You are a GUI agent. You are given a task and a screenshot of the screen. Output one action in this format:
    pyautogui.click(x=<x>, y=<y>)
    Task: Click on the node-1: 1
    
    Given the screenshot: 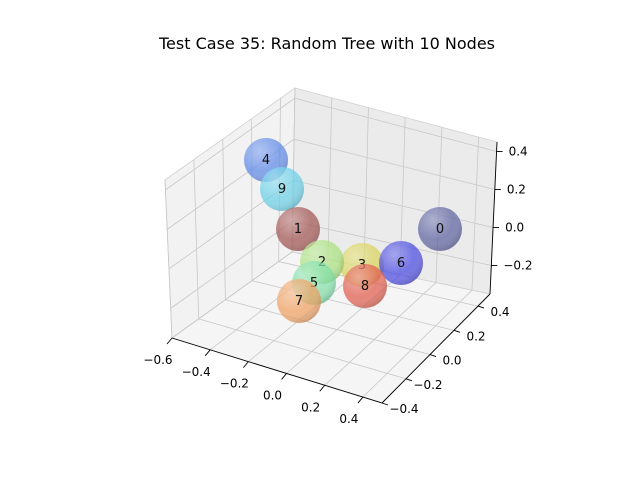 What is the action you would take?
    pyautogui.click(x=298, y=229)
    